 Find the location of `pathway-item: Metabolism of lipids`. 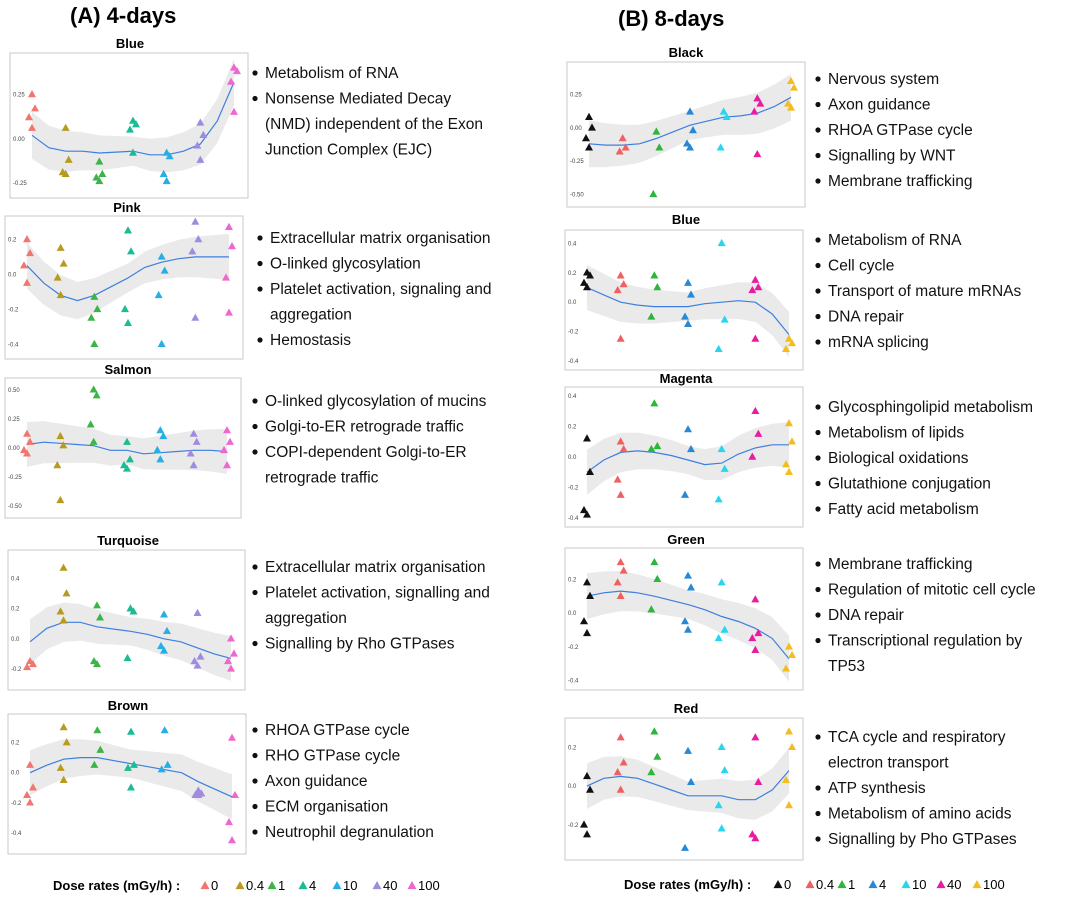

pathway-item: Metabolism of lipids is located at coordinates (896, 433).